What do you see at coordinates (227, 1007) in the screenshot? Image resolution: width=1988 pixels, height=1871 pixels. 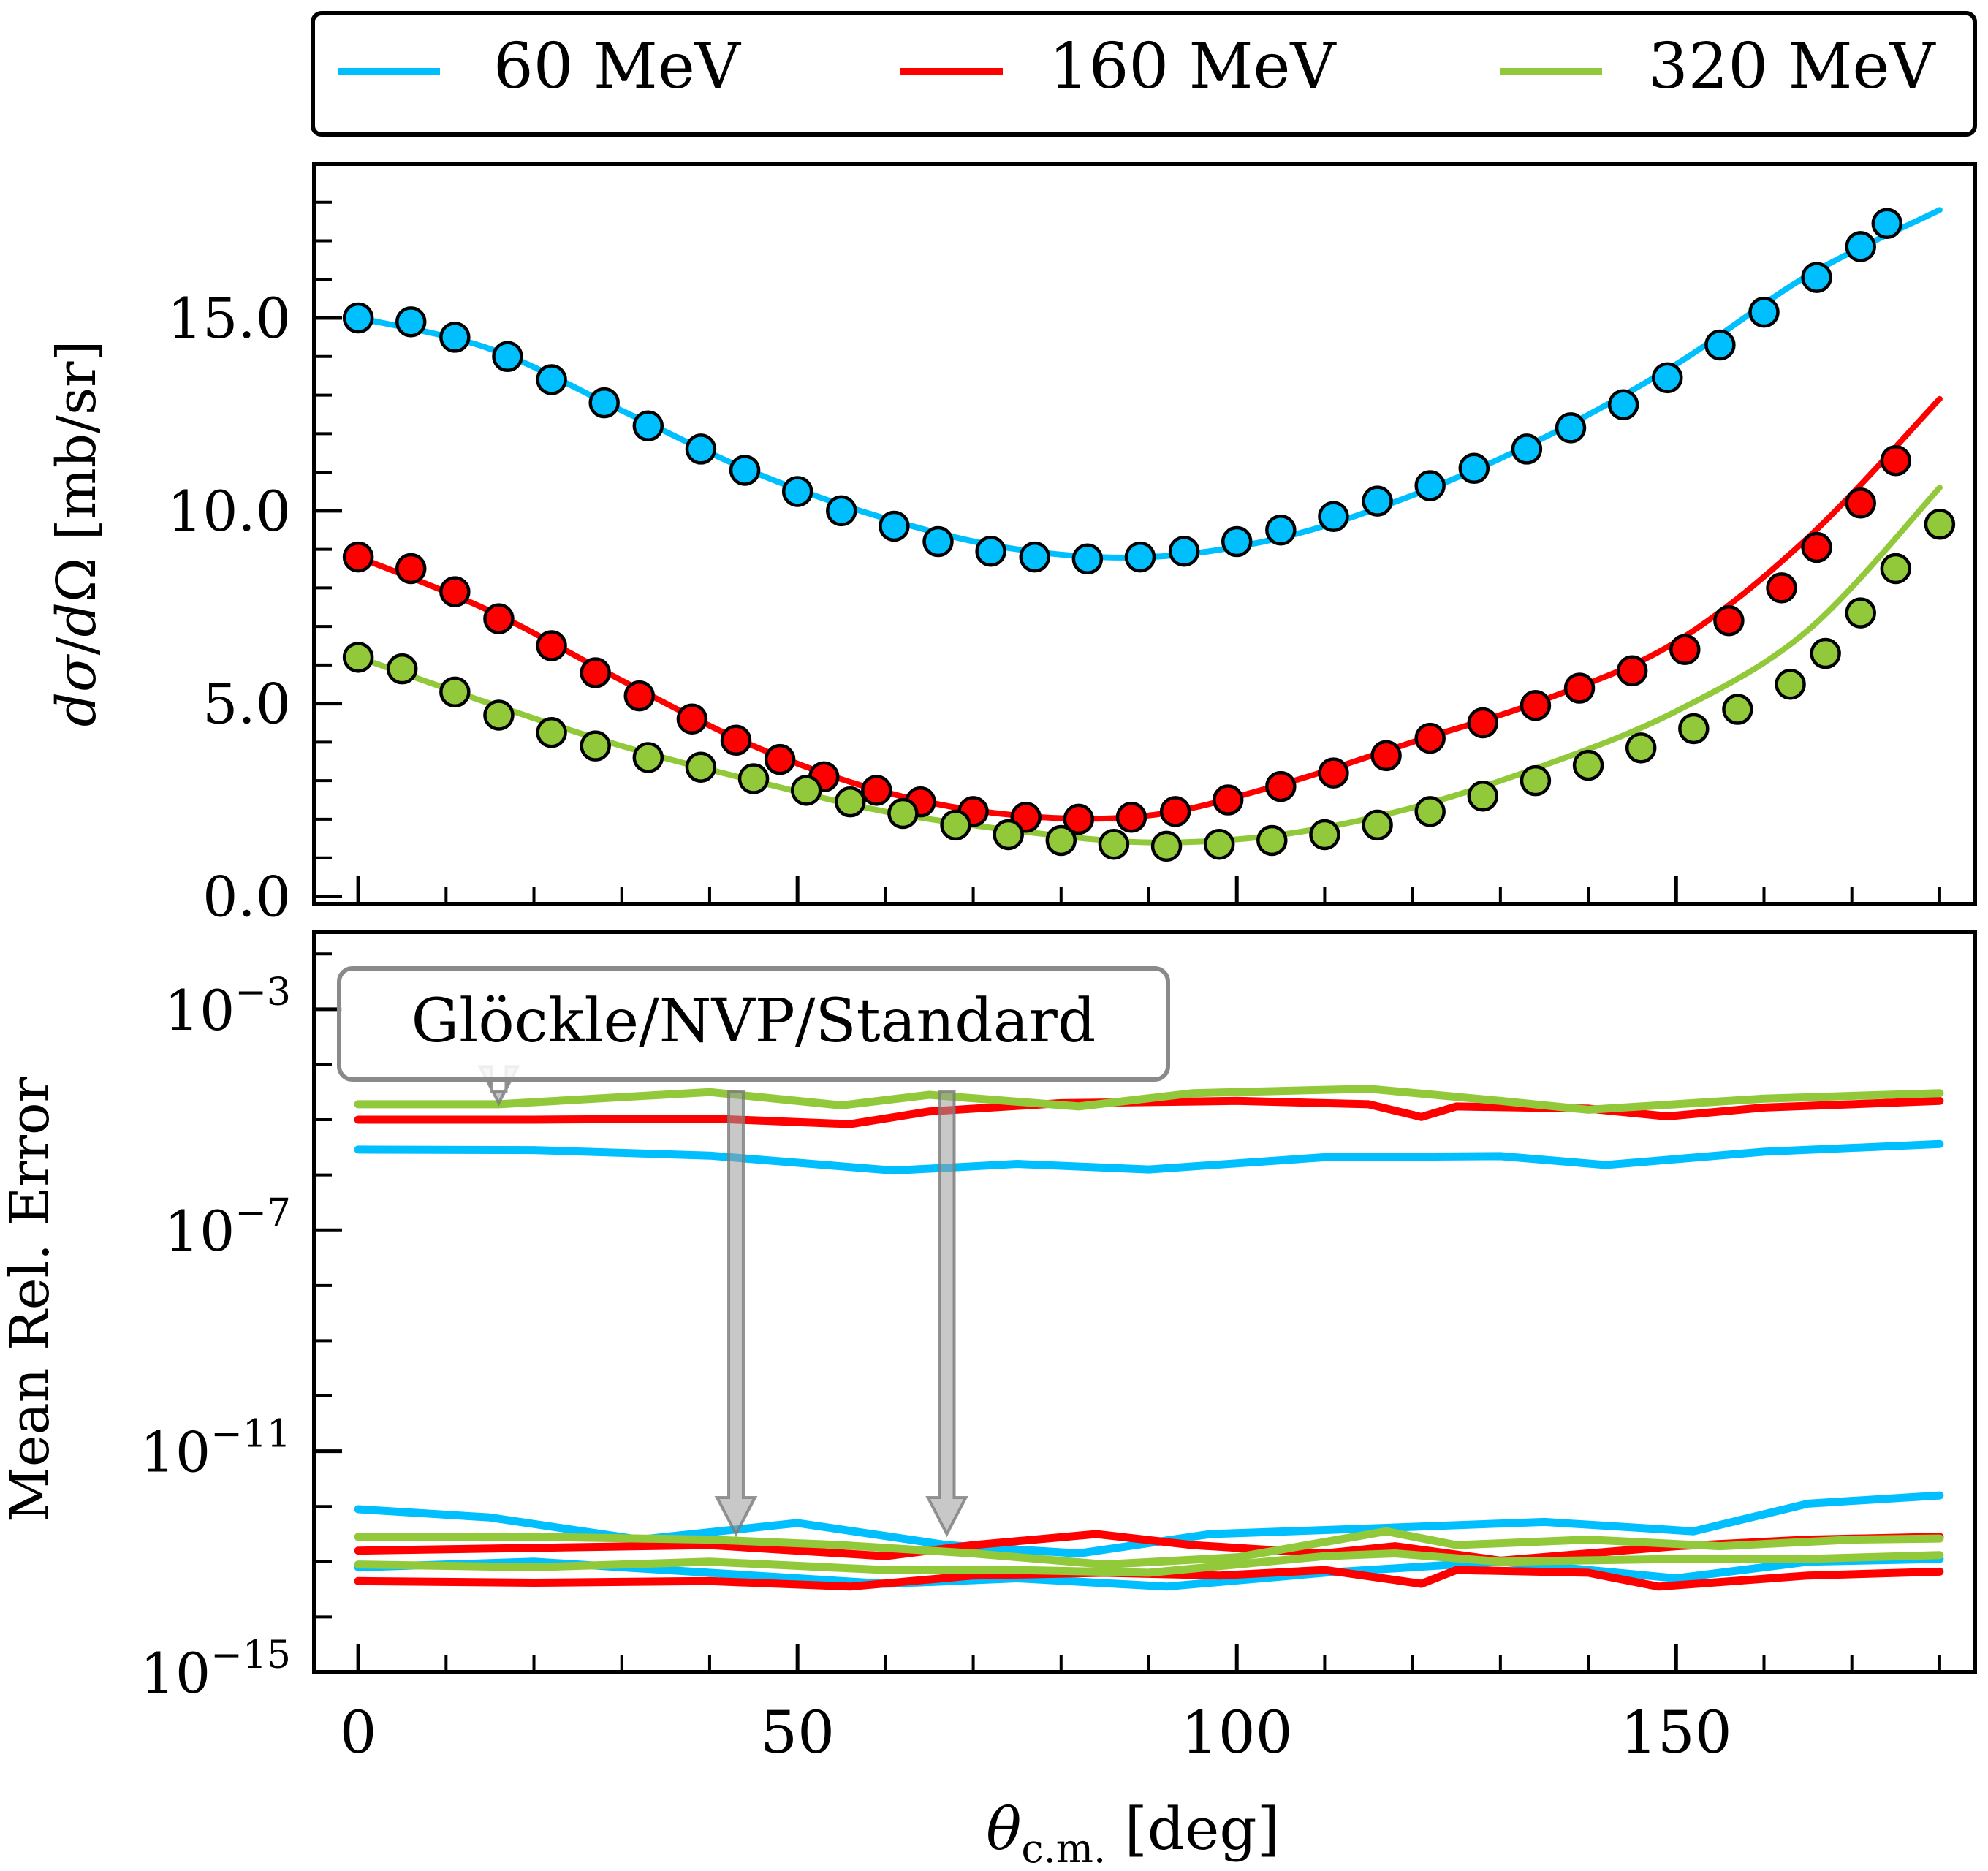 I see `bottom-ytick-label: 10⁻³` at bounding box center [227, 1007].